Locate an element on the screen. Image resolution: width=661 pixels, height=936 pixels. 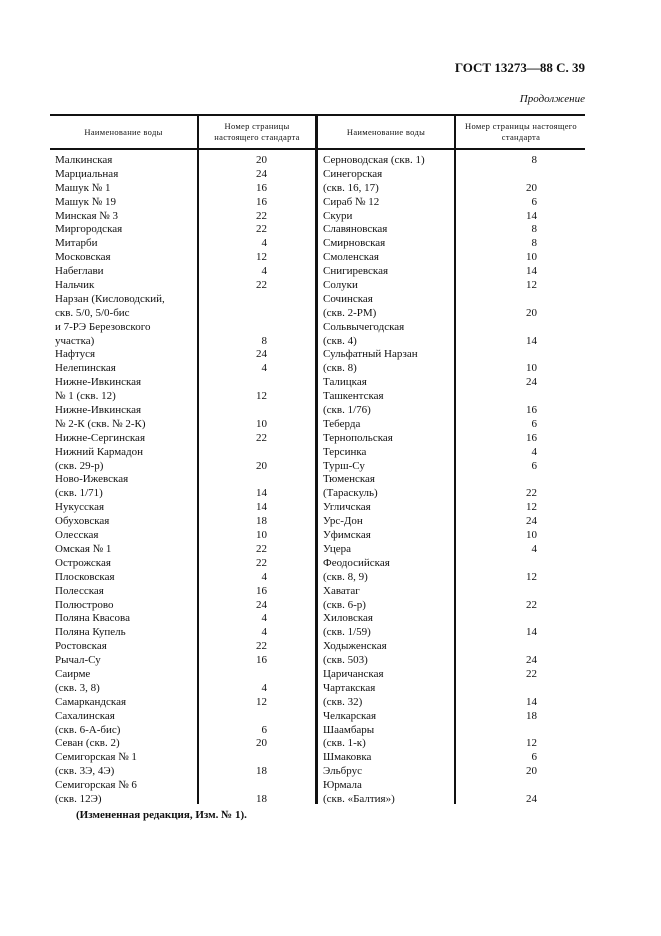
water-name: и 7-РЭ Березовского is located at coordinates (103, 326).